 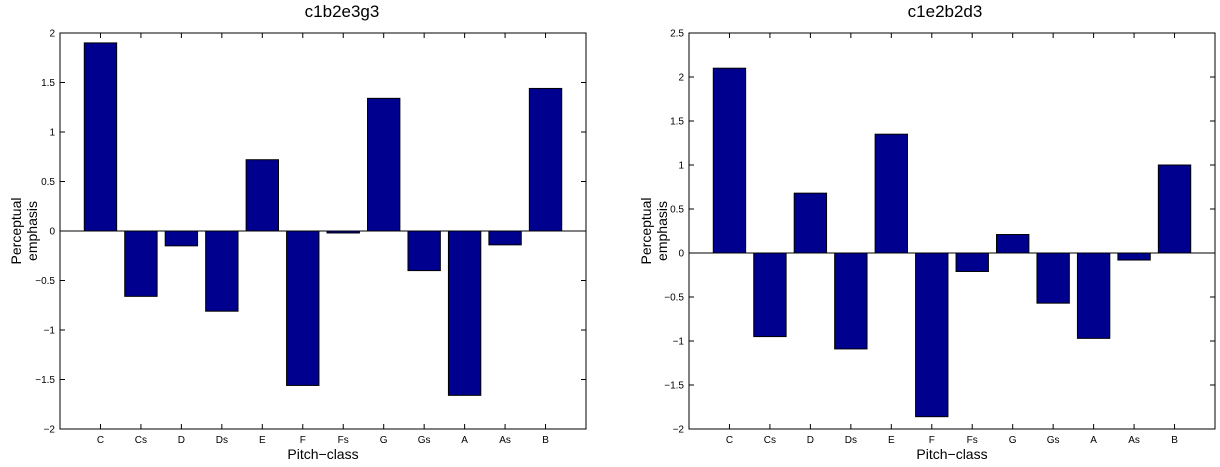 What do you see at coordinates (972, 440) in the screenshot?
I see `chart-right-xtick-label-Fs: Fs` at bounding box center [972, 440].